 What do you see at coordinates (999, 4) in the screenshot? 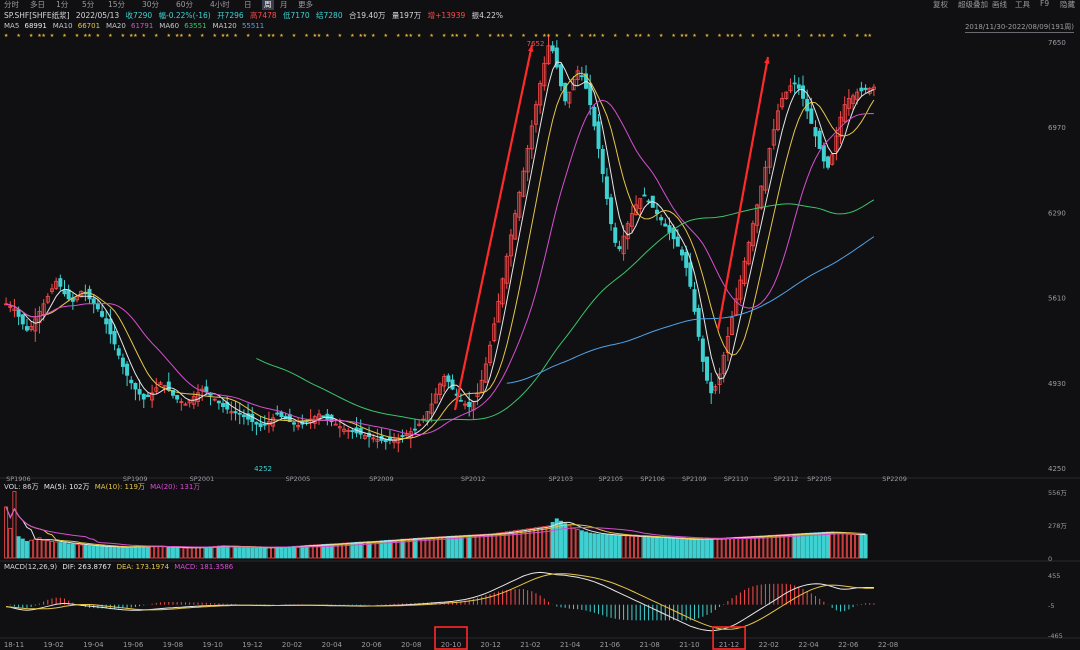
I see `tool-2: 画线` at bounding box center [999, 4].